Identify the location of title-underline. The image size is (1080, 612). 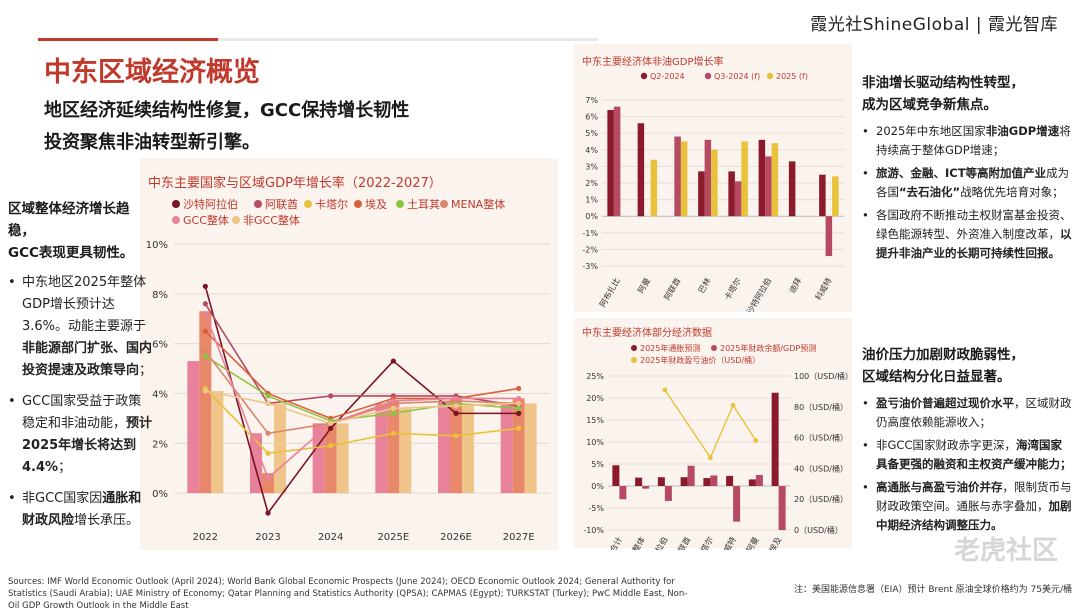
(318, 39).